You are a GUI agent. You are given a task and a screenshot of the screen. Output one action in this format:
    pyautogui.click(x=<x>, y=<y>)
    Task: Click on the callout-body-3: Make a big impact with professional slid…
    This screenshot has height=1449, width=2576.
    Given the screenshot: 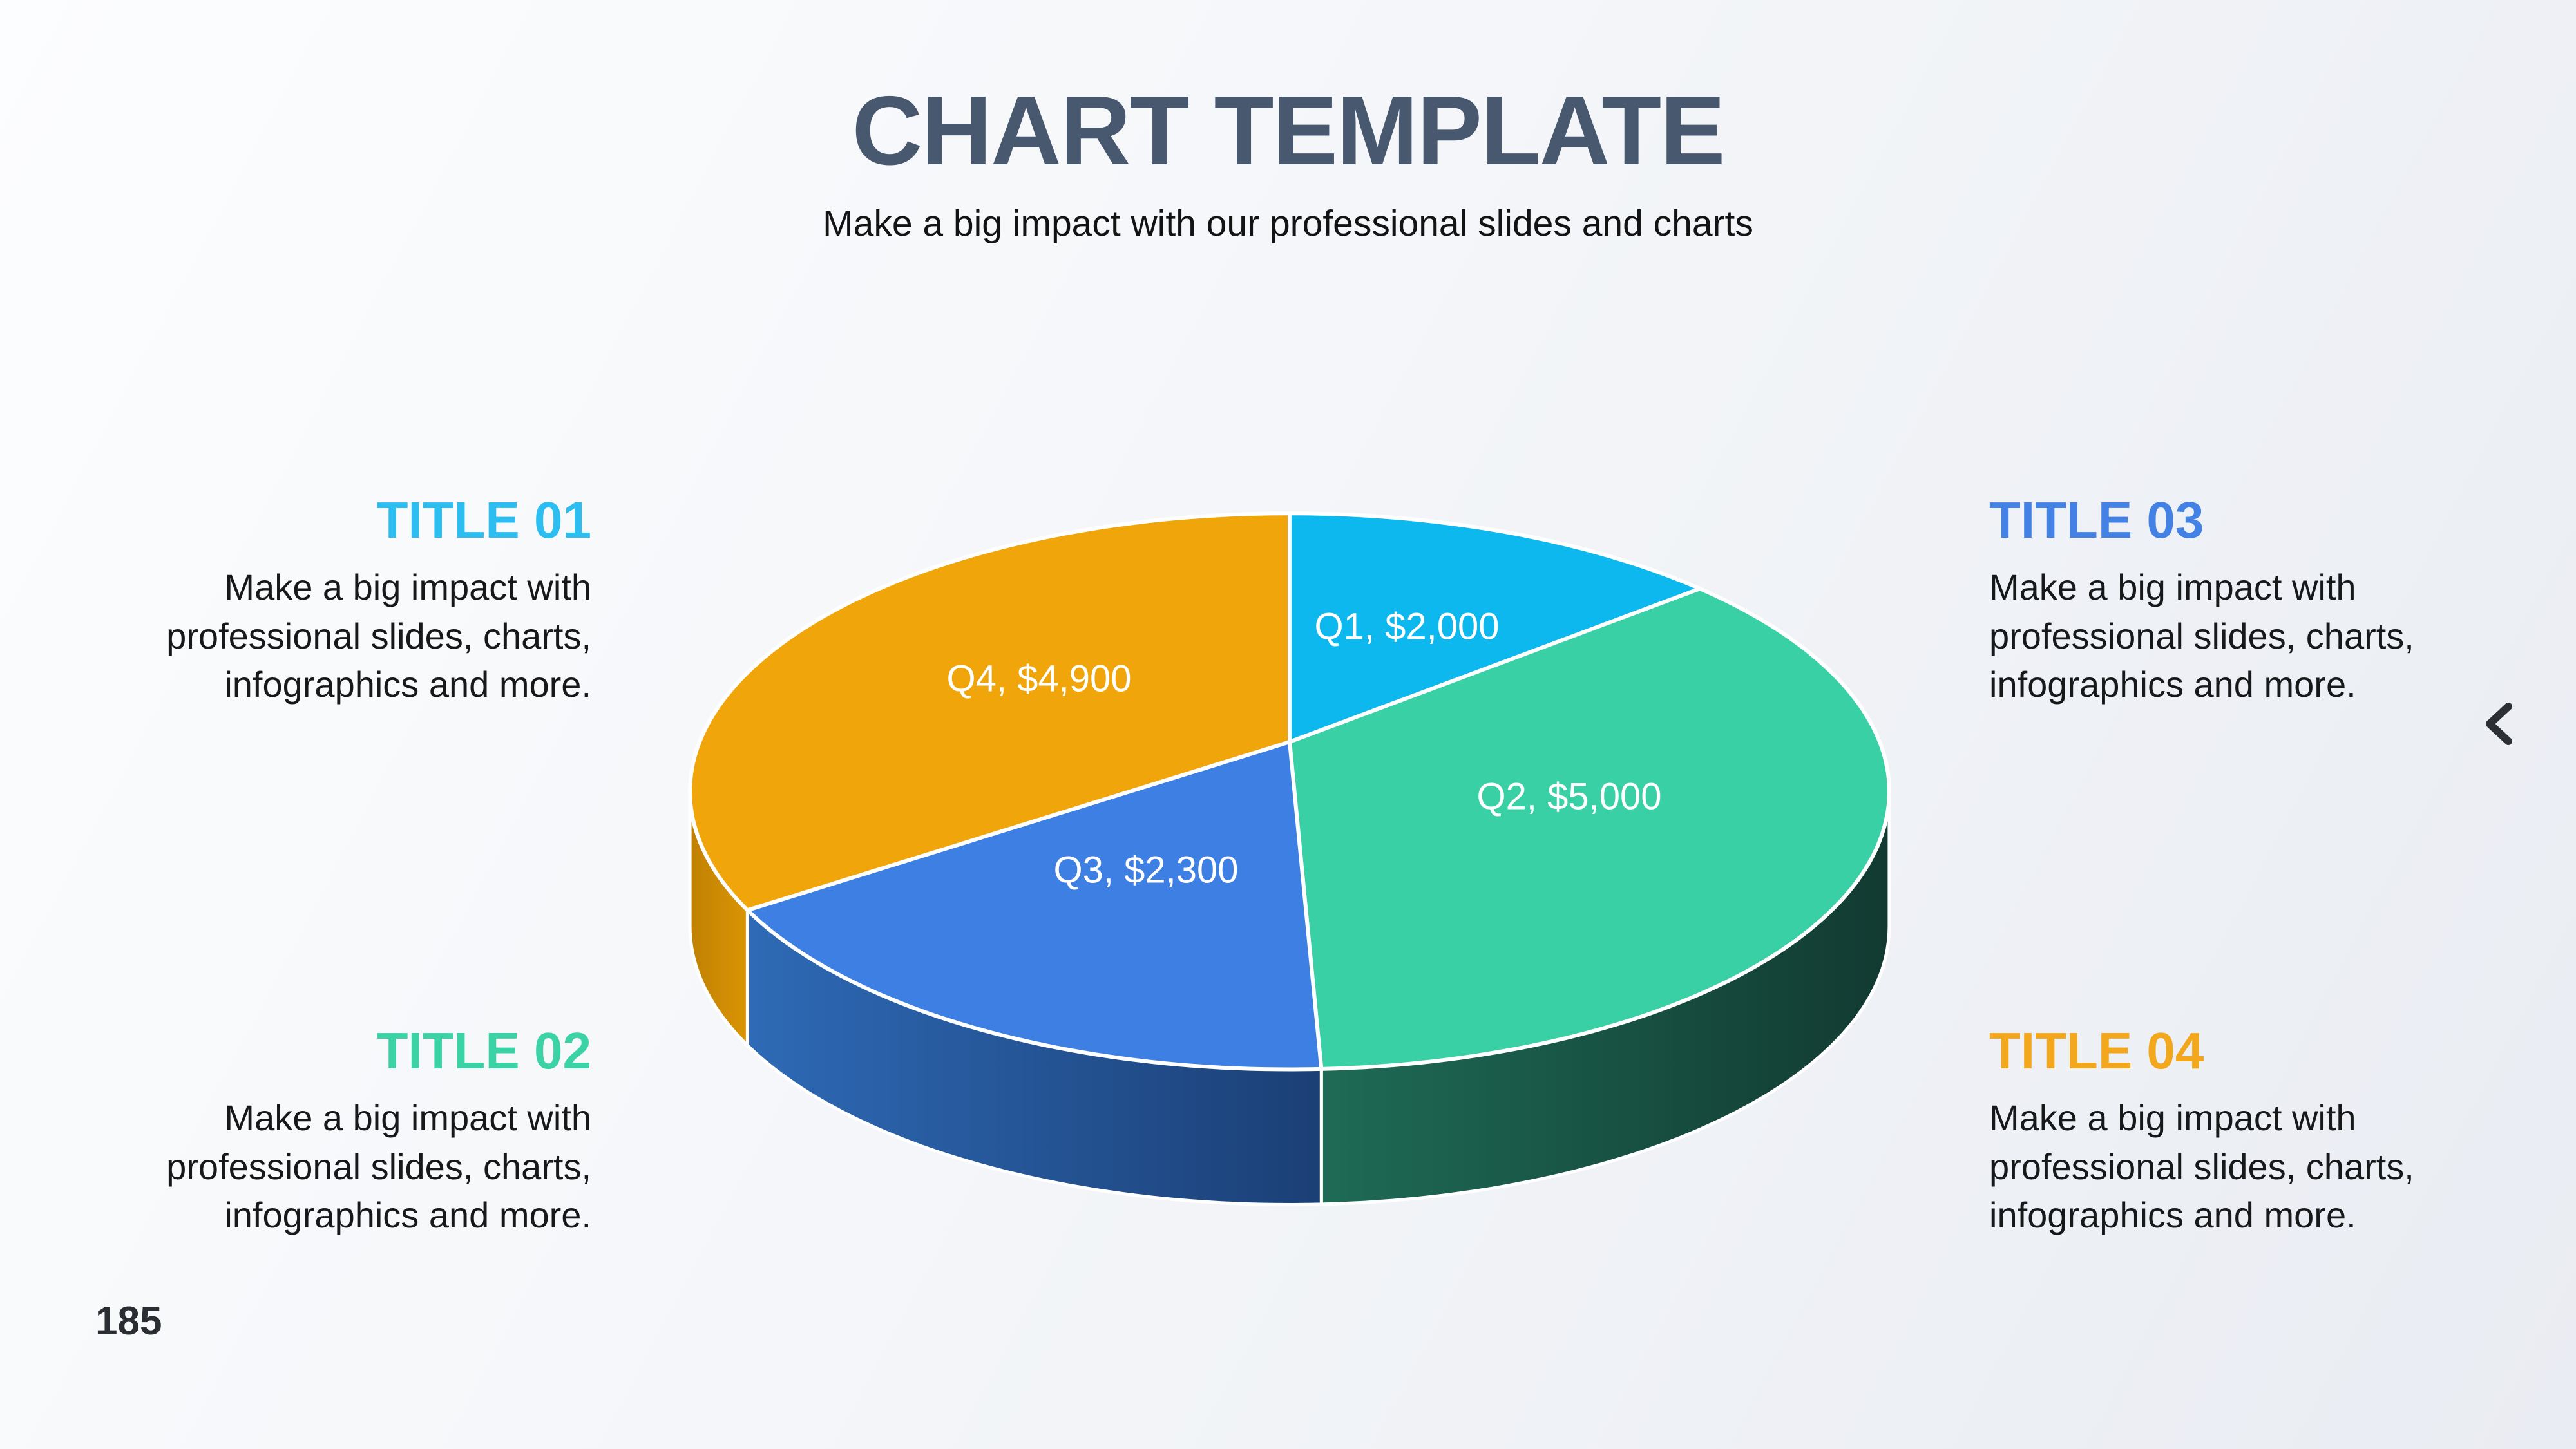 What is the action you would take?
    pyautogui.click(x=2201, y=636)
    